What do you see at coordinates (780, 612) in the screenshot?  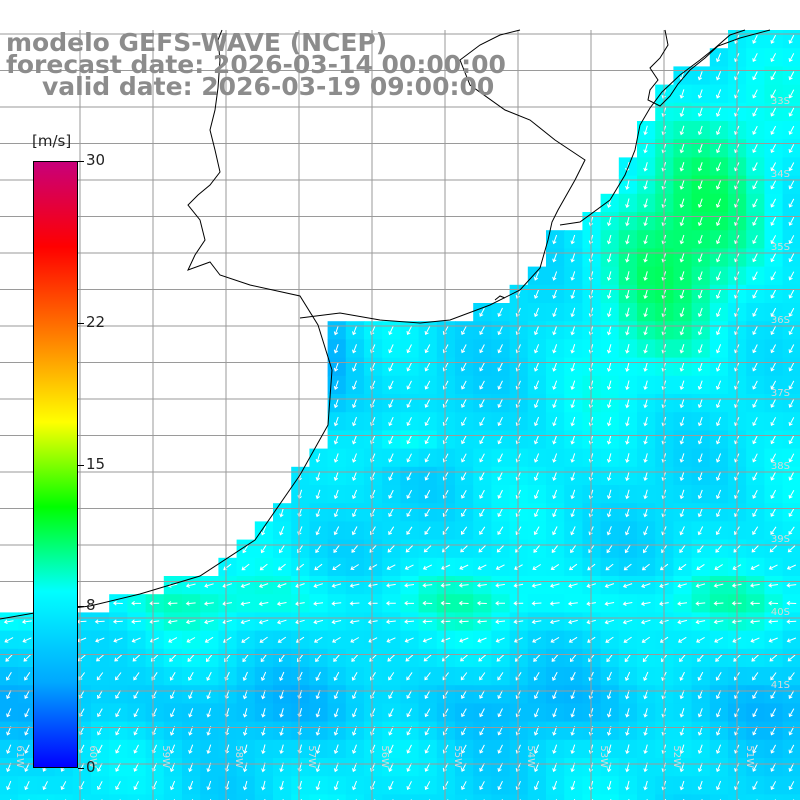 I see `latitude-label: 40S` at bounding box center [780, 612].